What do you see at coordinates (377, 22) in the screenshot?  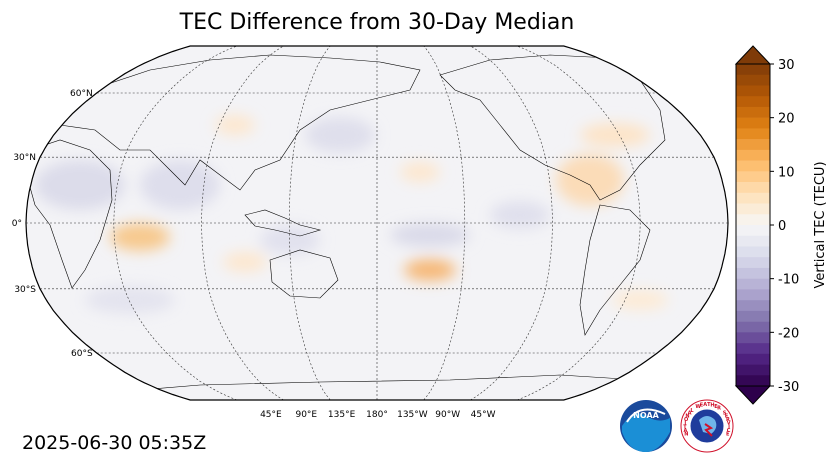 I see `map-title: TEC Difference from 30-Day Median` at bounding box center [377, 22].